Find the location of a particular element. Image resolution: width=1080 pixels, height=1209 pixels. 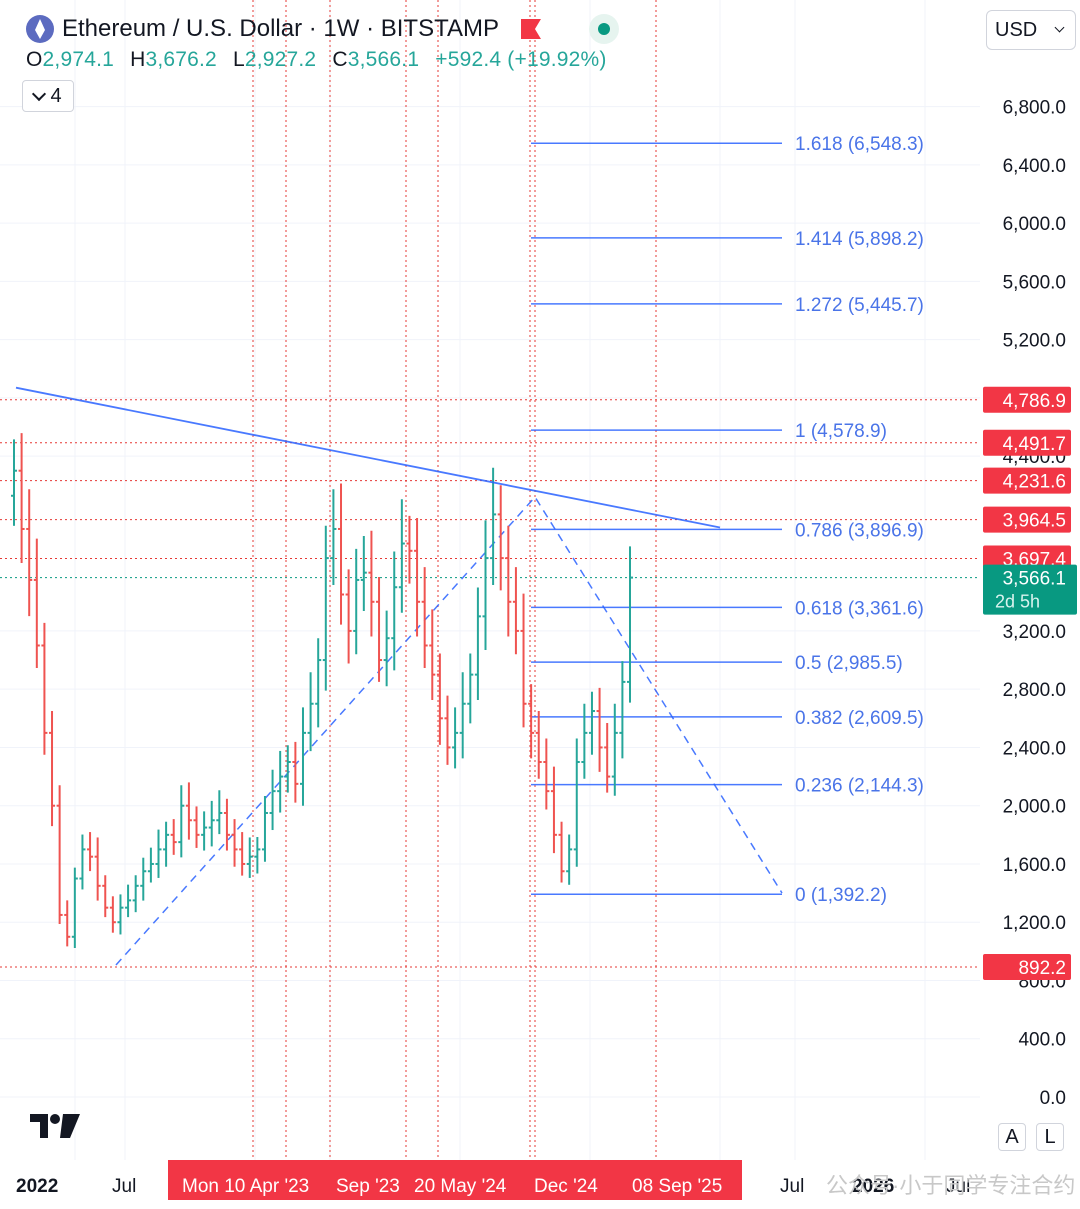

last-price-badge is located at coordinates (1030, 589).